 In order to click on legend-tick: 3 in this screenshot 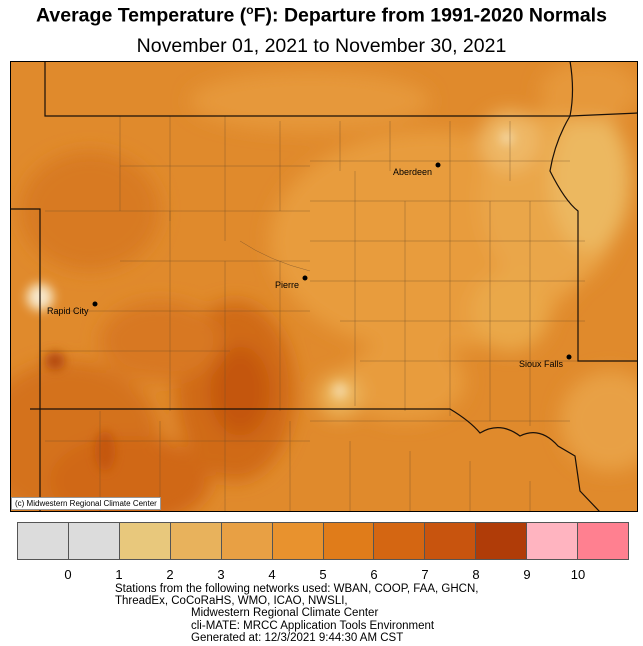, I will do `click(221, 574)`.